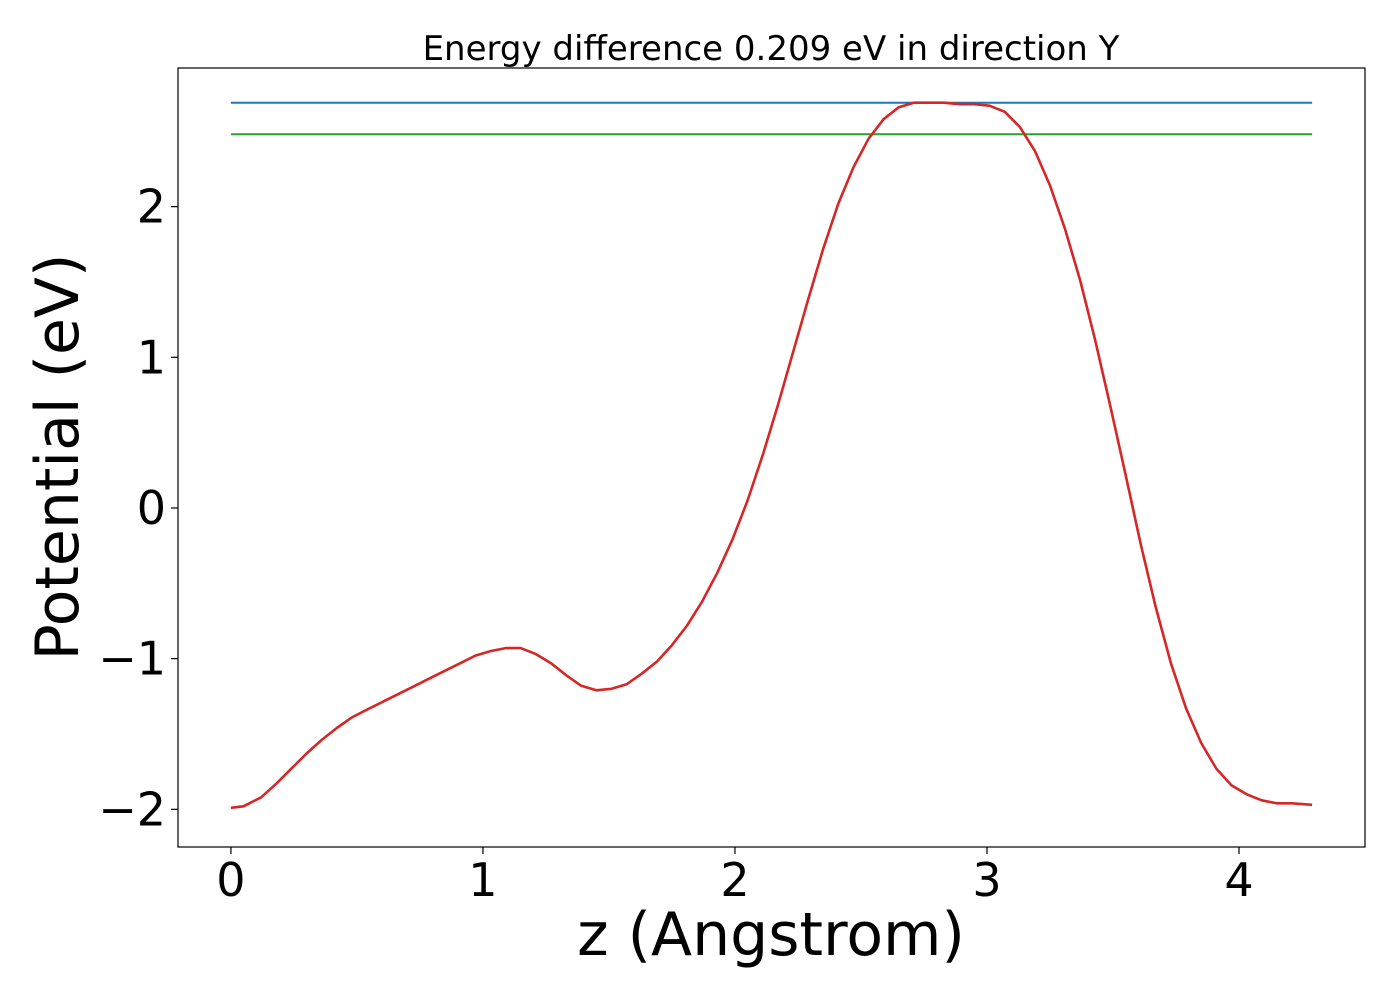 This screenshot has height=1000, width=1400. What do you see at coordinates (151, 357) in the screenshot?
I see `y-tick-label: 1` at bounding box center [151, 357].